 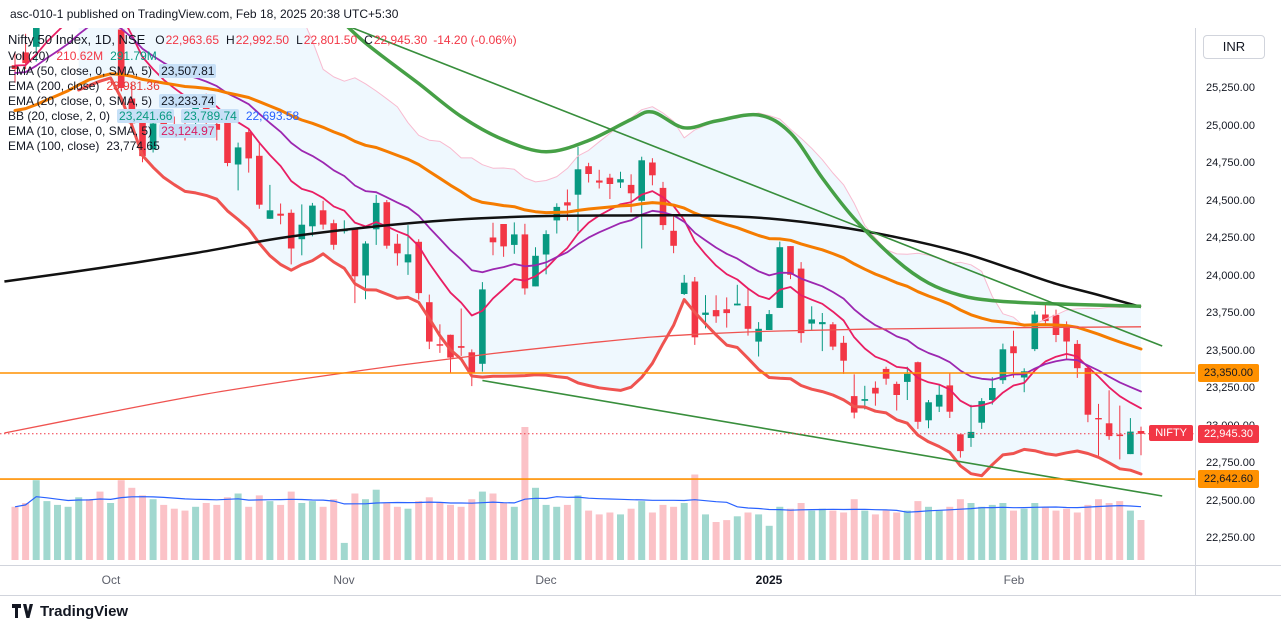 What do you see at coordinates (80, 71) in the screenshot?
I see `indicator-label: EMA (50, close, 0, SMA, 5)` at bounding box center [80, 71].